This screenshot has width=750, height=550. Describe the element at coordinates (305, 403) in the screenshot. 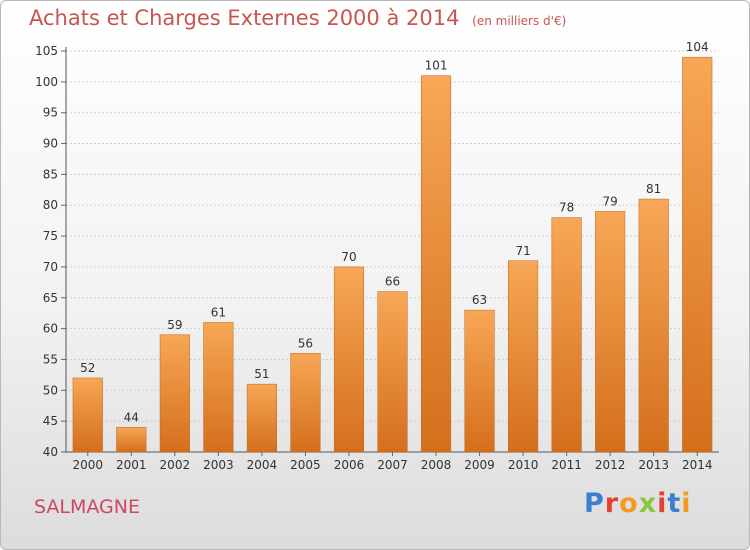

I see `bar-2005` at that location.